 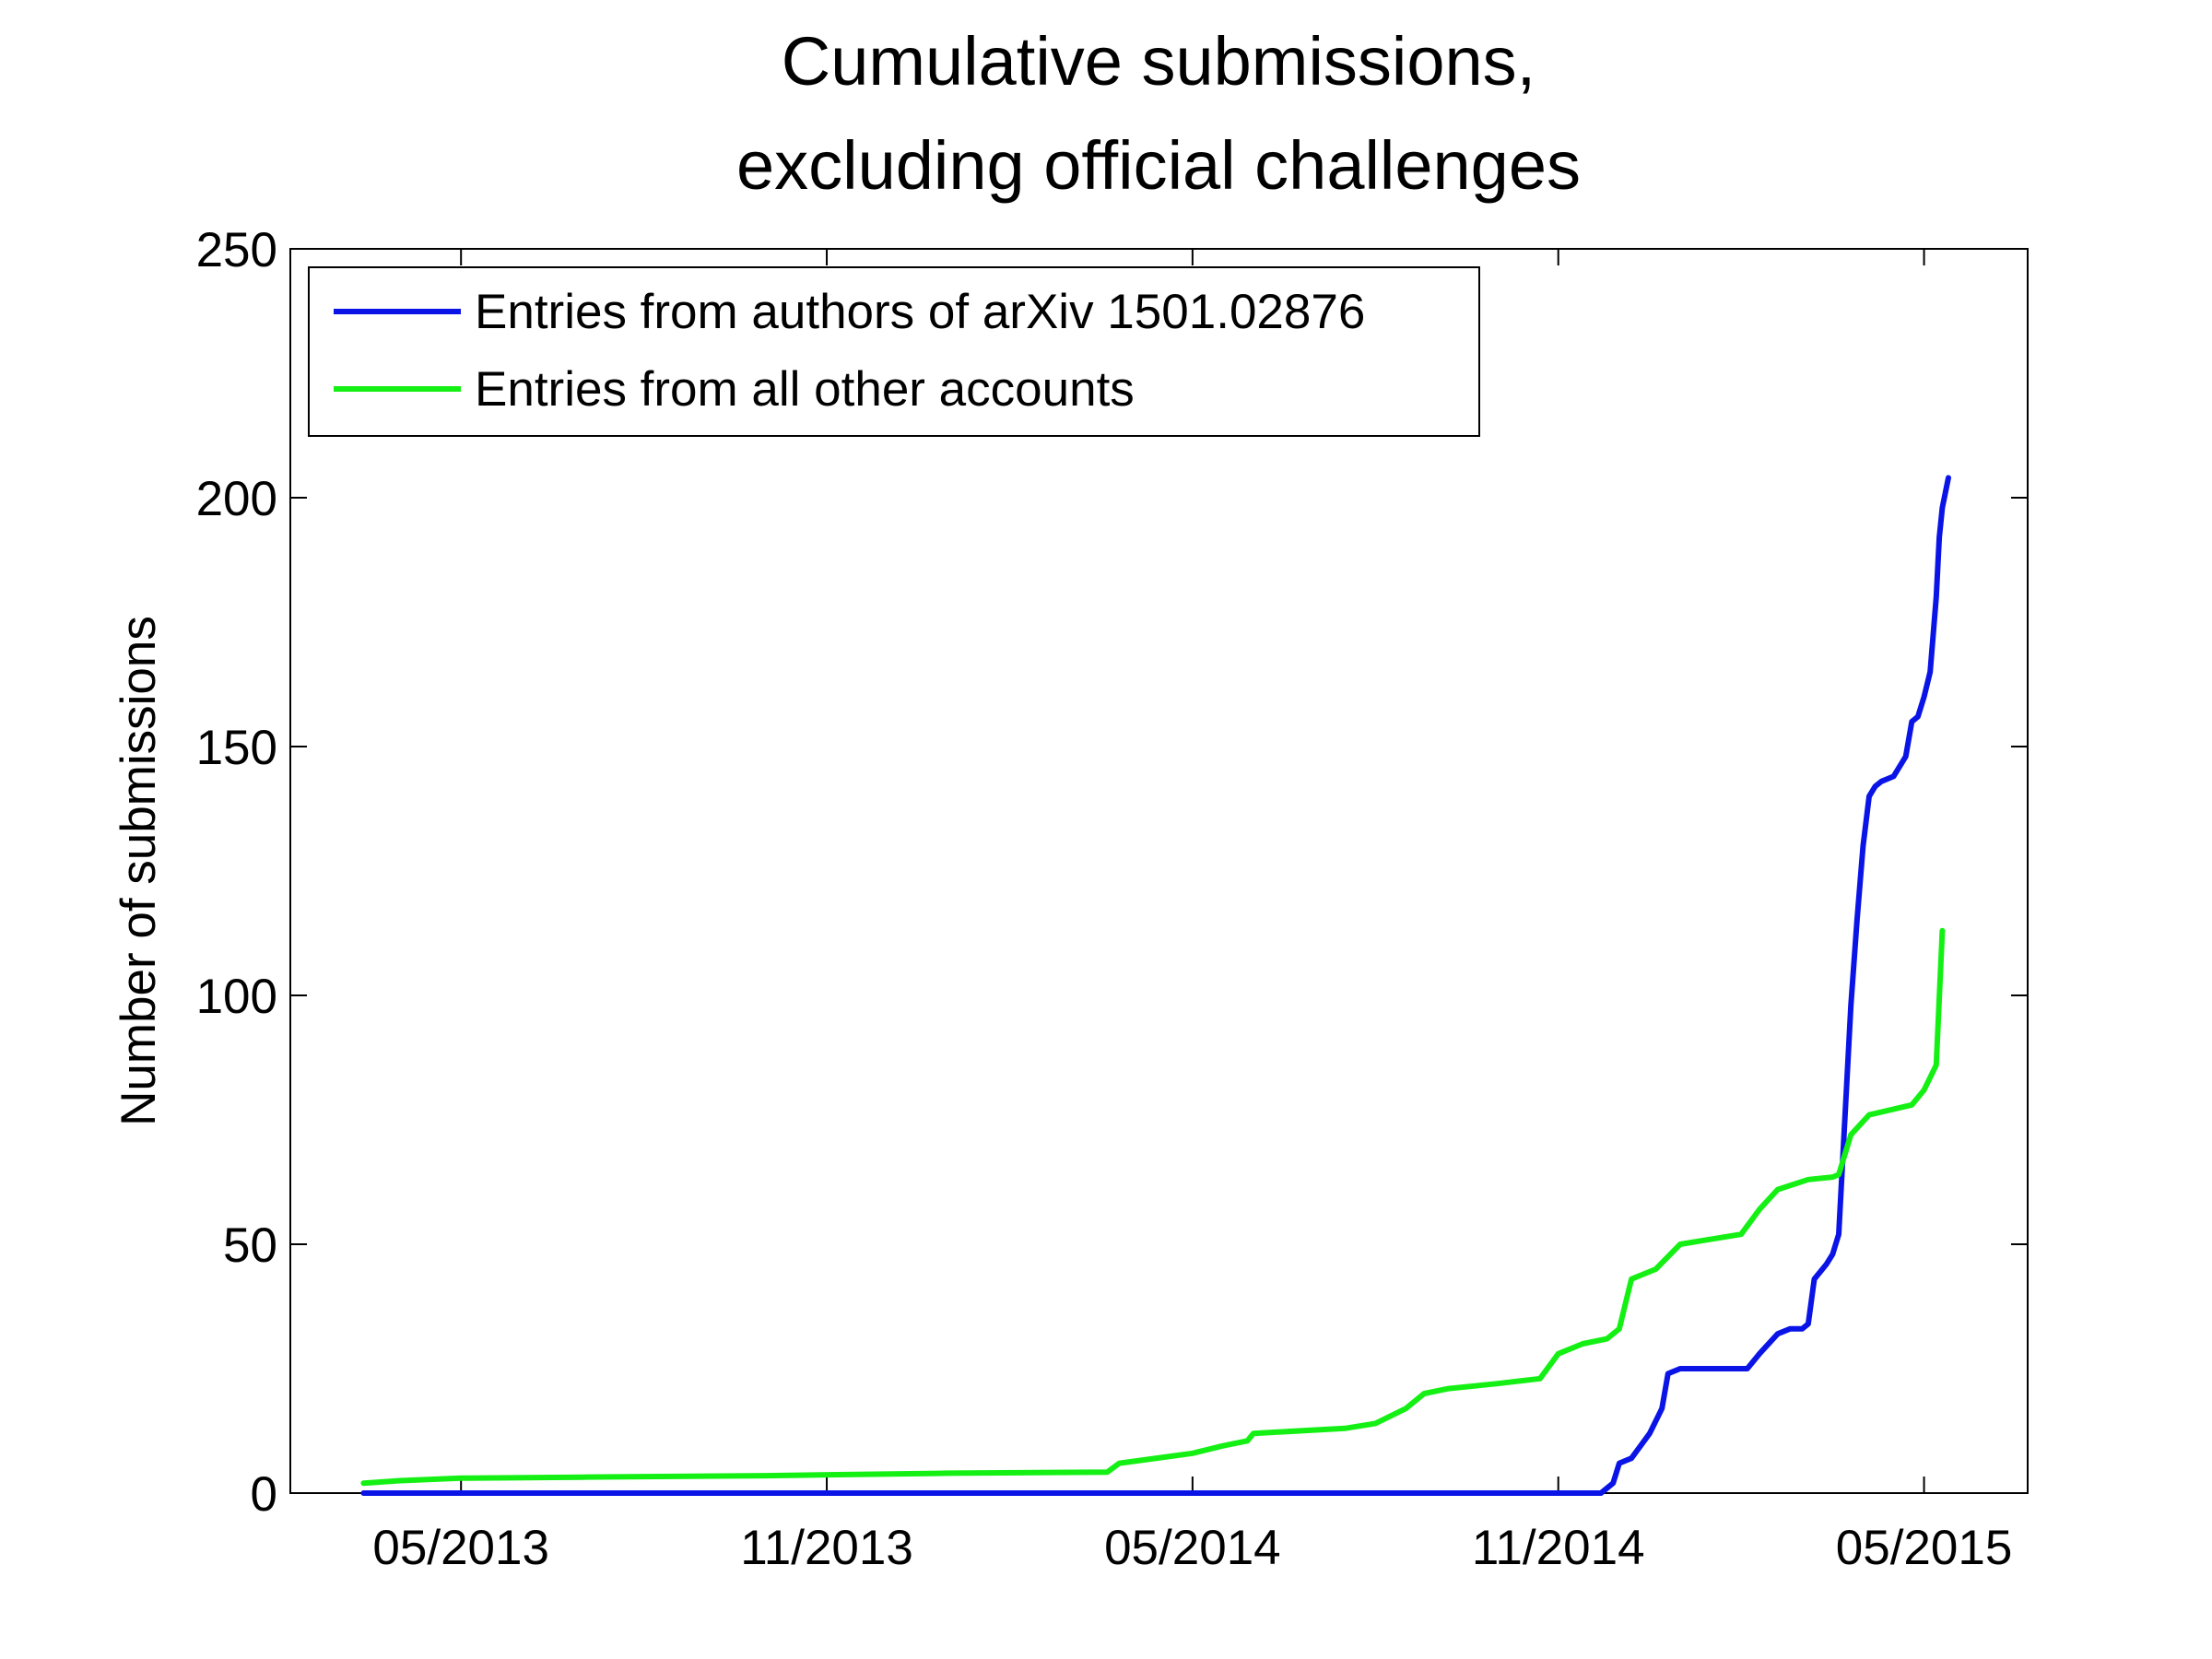 I want to click on x-tick-label: 05/2015, so click(x=1924, y=1548).